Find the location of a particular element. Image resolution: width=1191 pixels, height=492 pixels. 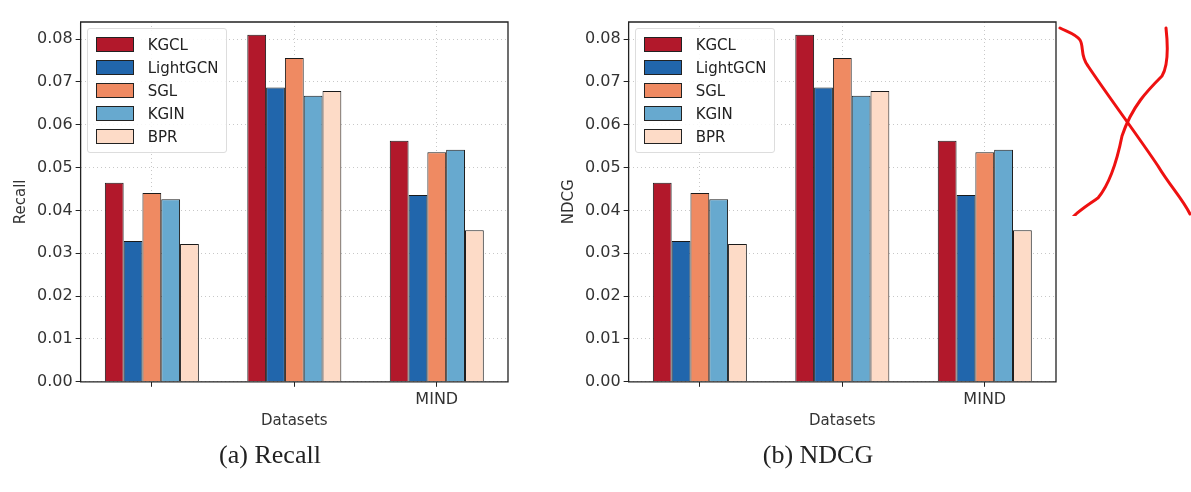

y-axis-title: Recall is located at coordinates (19, 202).